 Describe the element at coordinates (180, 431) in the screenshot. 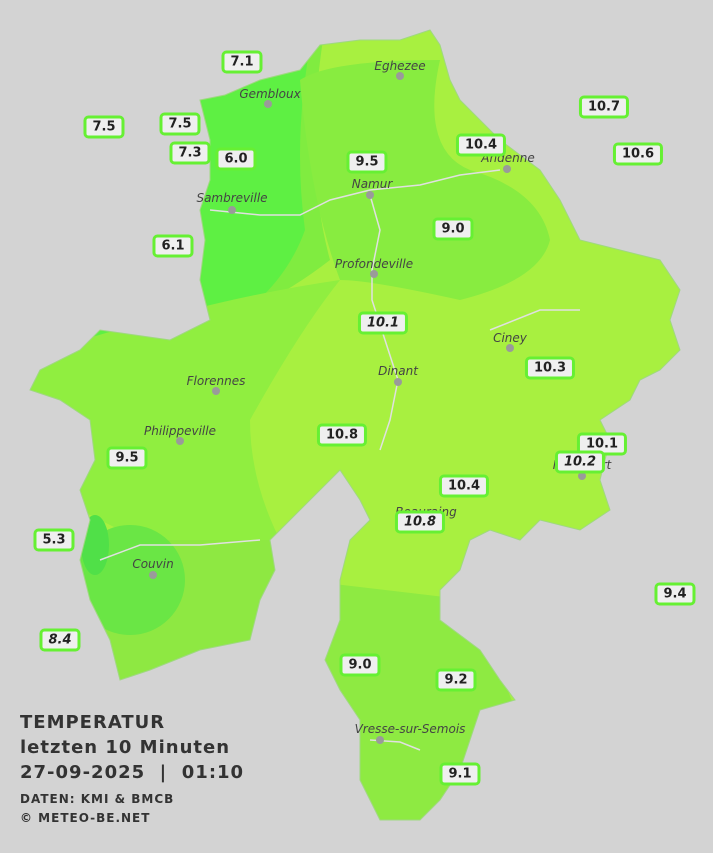

I see `city-label: Philippeville` at that location.